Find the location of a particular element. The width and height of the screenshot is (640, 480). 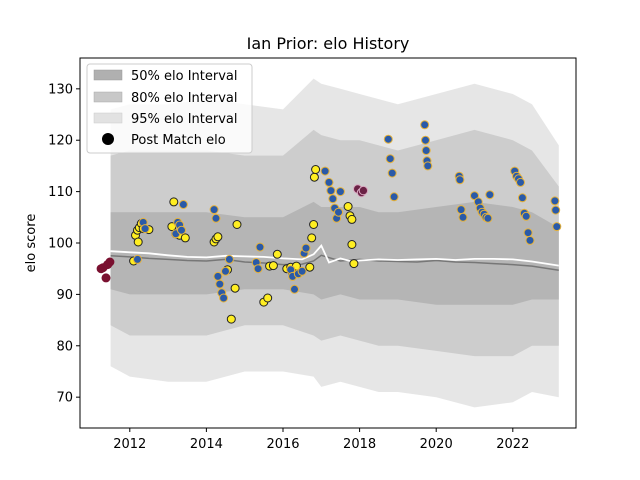

y-tick-label: 130 is located at coordinates (60, 89).